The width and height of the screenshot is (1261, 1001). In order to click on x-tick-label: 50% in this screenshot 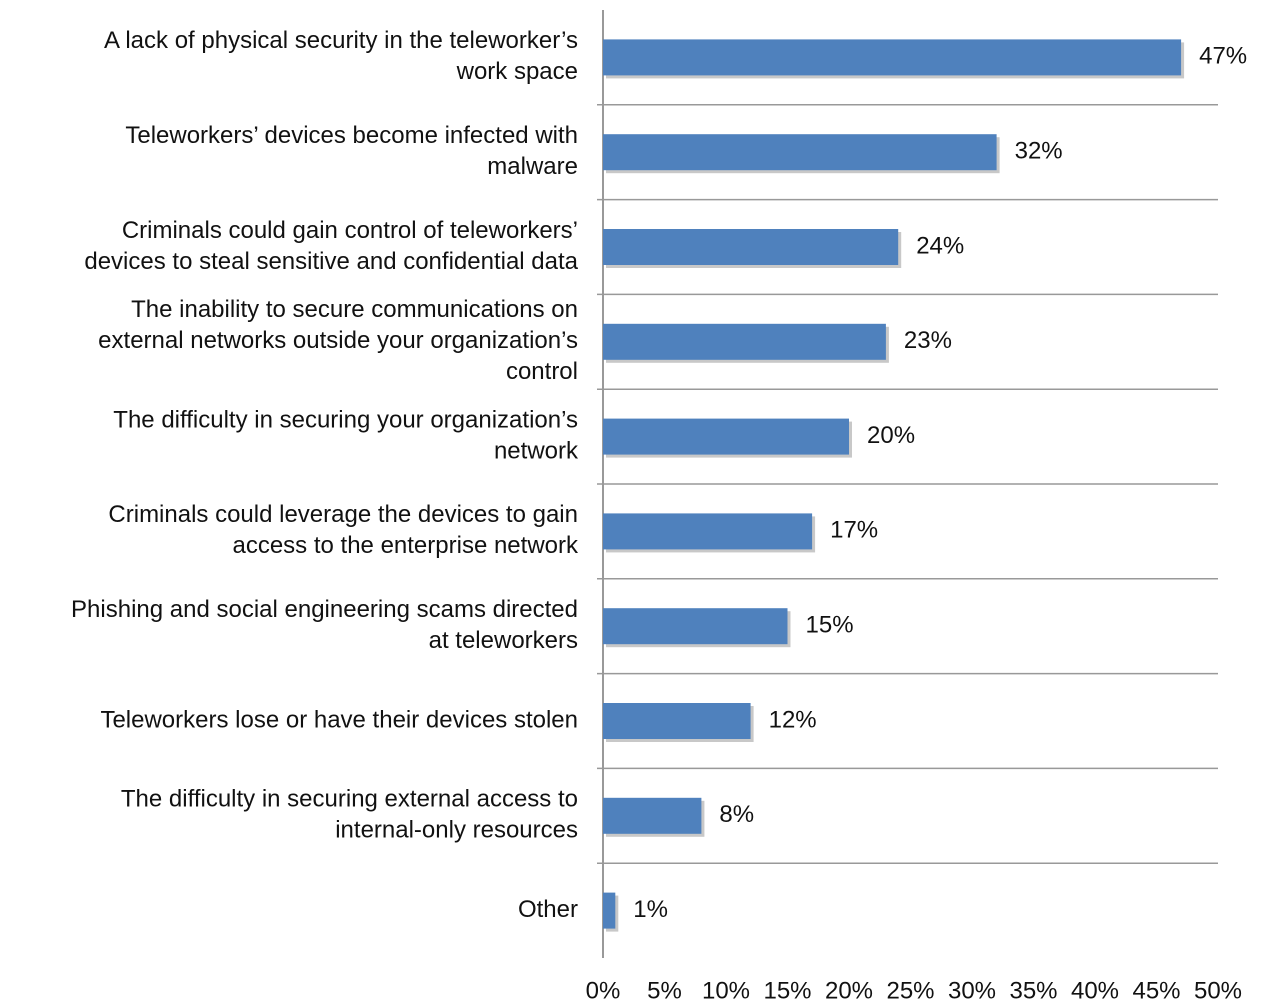, I will do `click(1218, 989)`.